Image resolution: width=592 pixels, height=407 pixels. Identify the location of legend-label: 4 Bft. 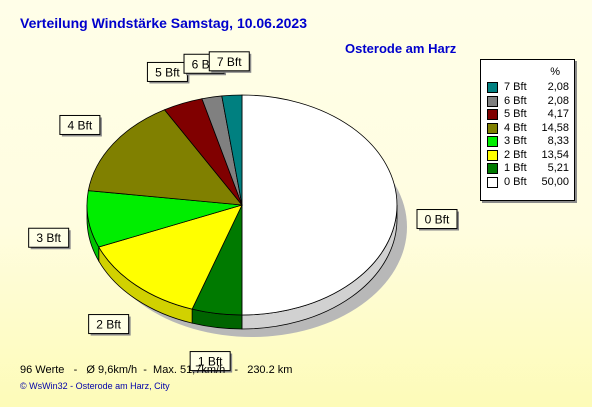
(515, 127).